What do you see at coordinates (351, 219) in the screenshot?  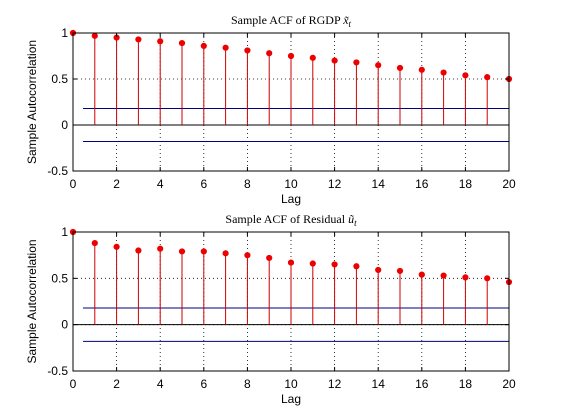 I see `chart-title-symbol: ũ` at bounding box center [351, 219].